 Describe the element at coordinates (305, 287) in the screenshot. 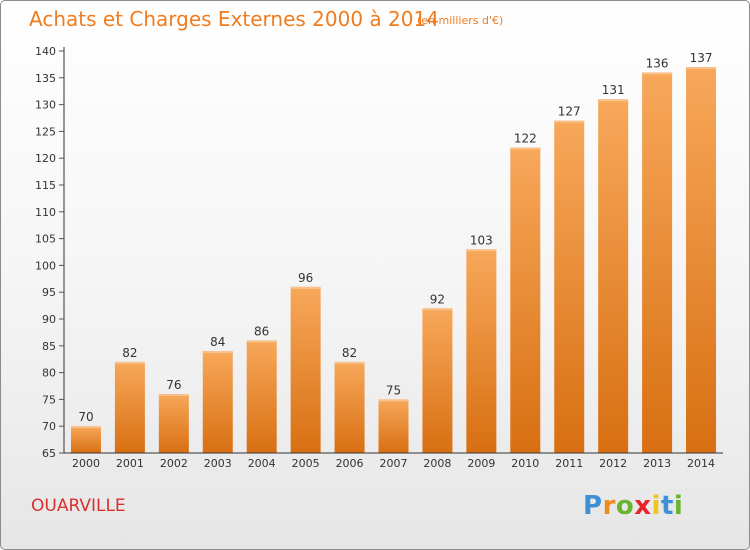

I see `bar-highlight-2005` at that location.